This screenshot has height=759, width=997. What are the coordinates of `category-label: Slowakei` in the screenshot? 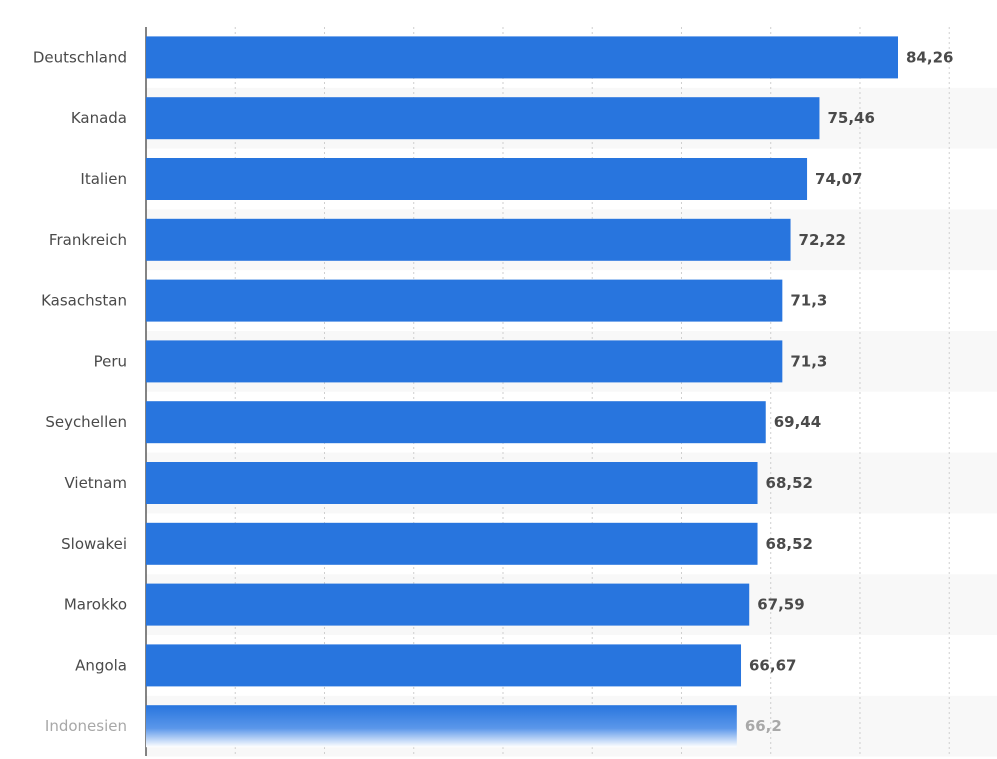 It's located at (94, 544).